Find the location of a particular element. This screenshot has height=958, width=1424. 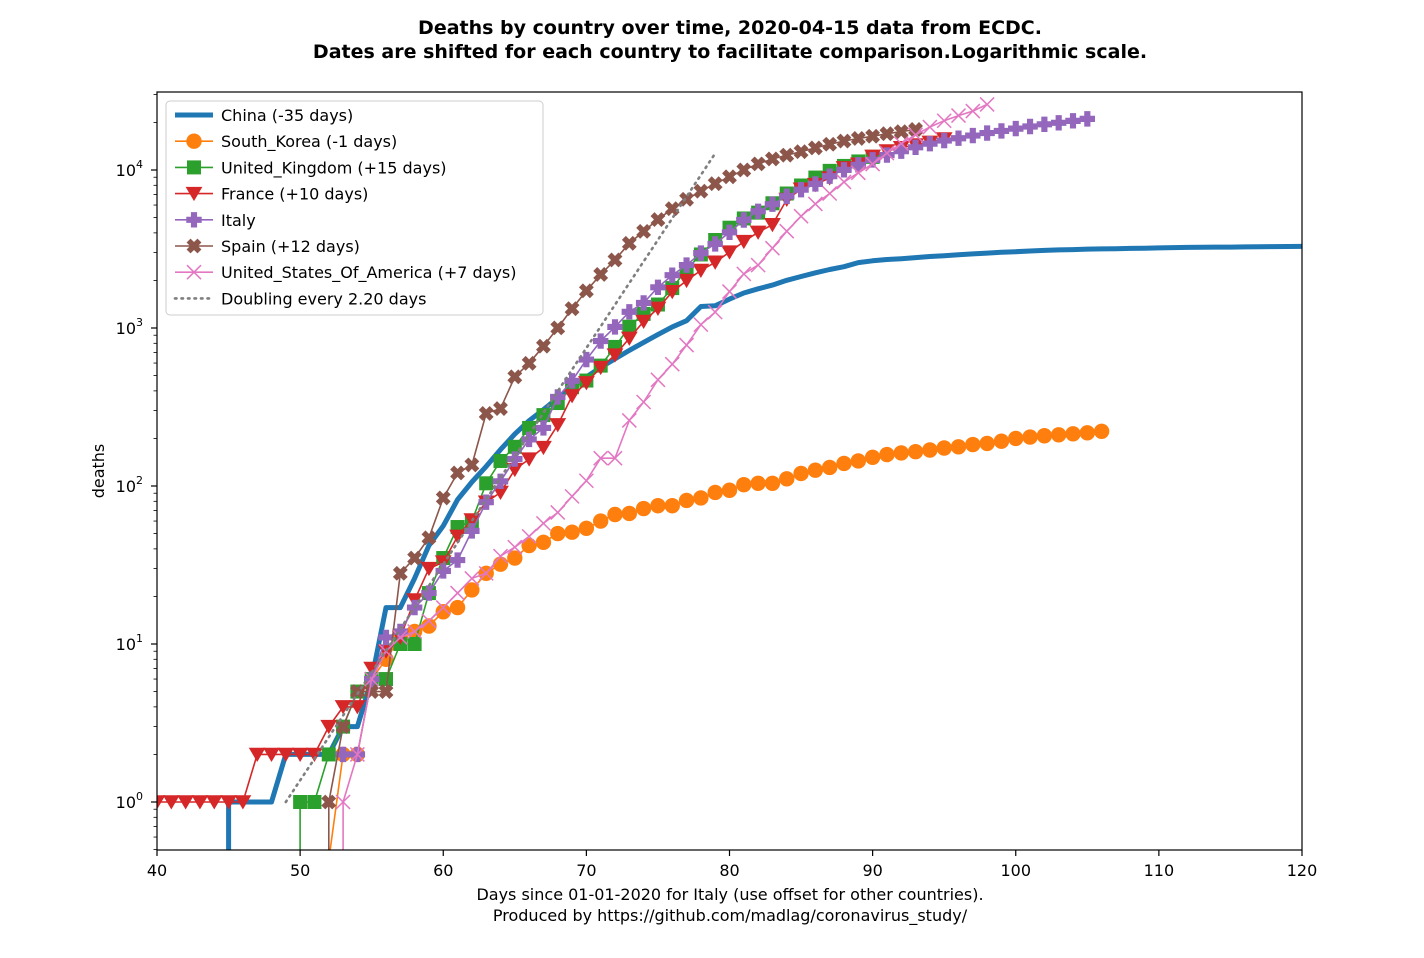

legend-entry: China (-35 days) is located at coordinates (264, 115).